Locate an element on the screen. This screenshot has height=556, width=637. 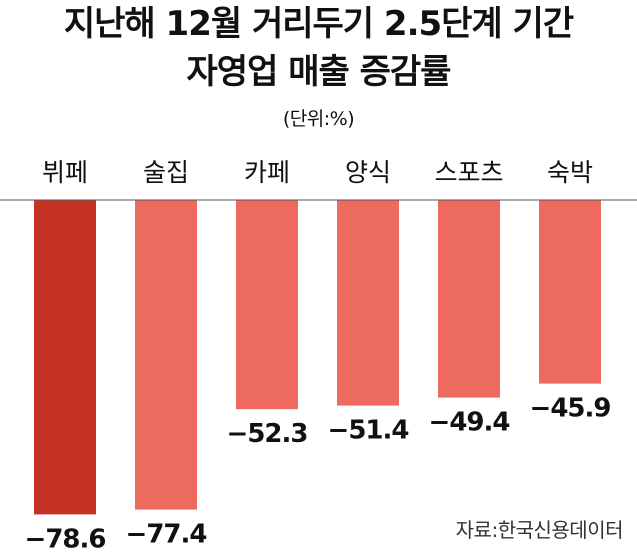
value-label: −45.9 is located at coordinates (570, 409).